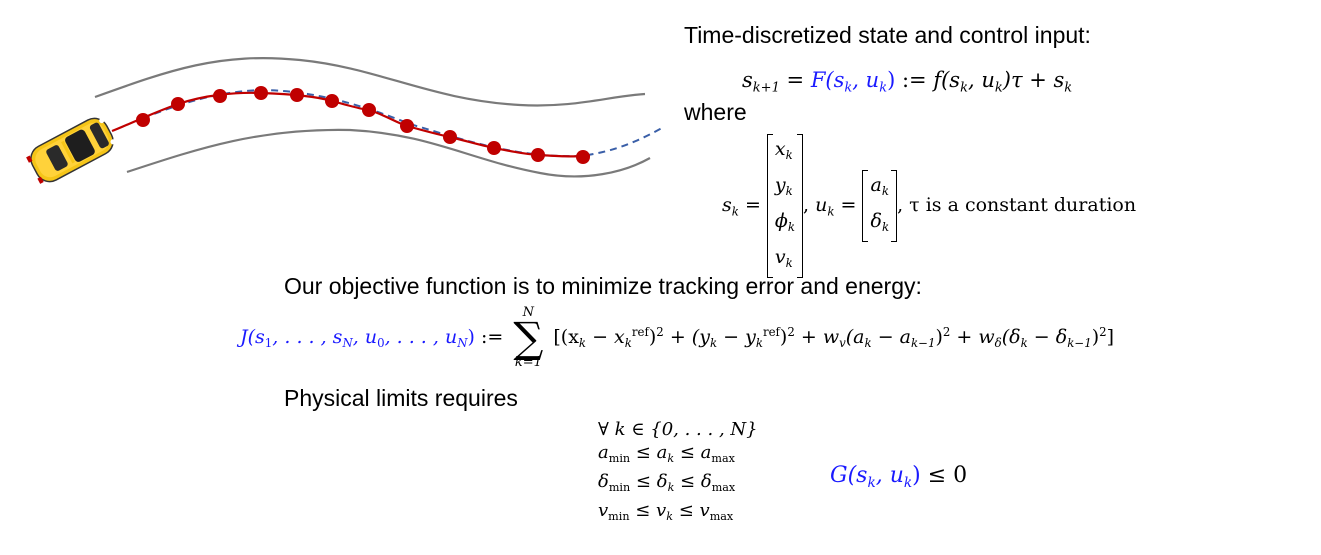  What do you see at coordinates (401, 398) in the screenshot?
I see `limits-heading: Physical limits requires` at bounding box center [401, 398].